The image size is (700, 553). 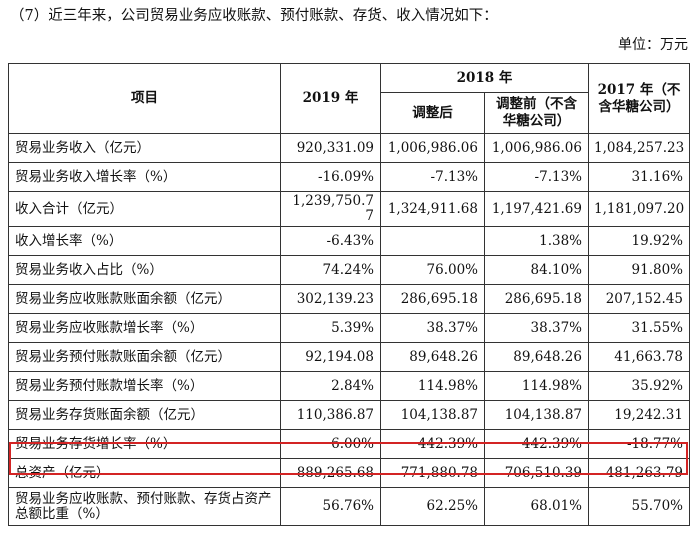 What do you see at coordinates (639, 357) in the screenshot?
I see `value-2017: 41,663.78` at bounding box center [639, 357].